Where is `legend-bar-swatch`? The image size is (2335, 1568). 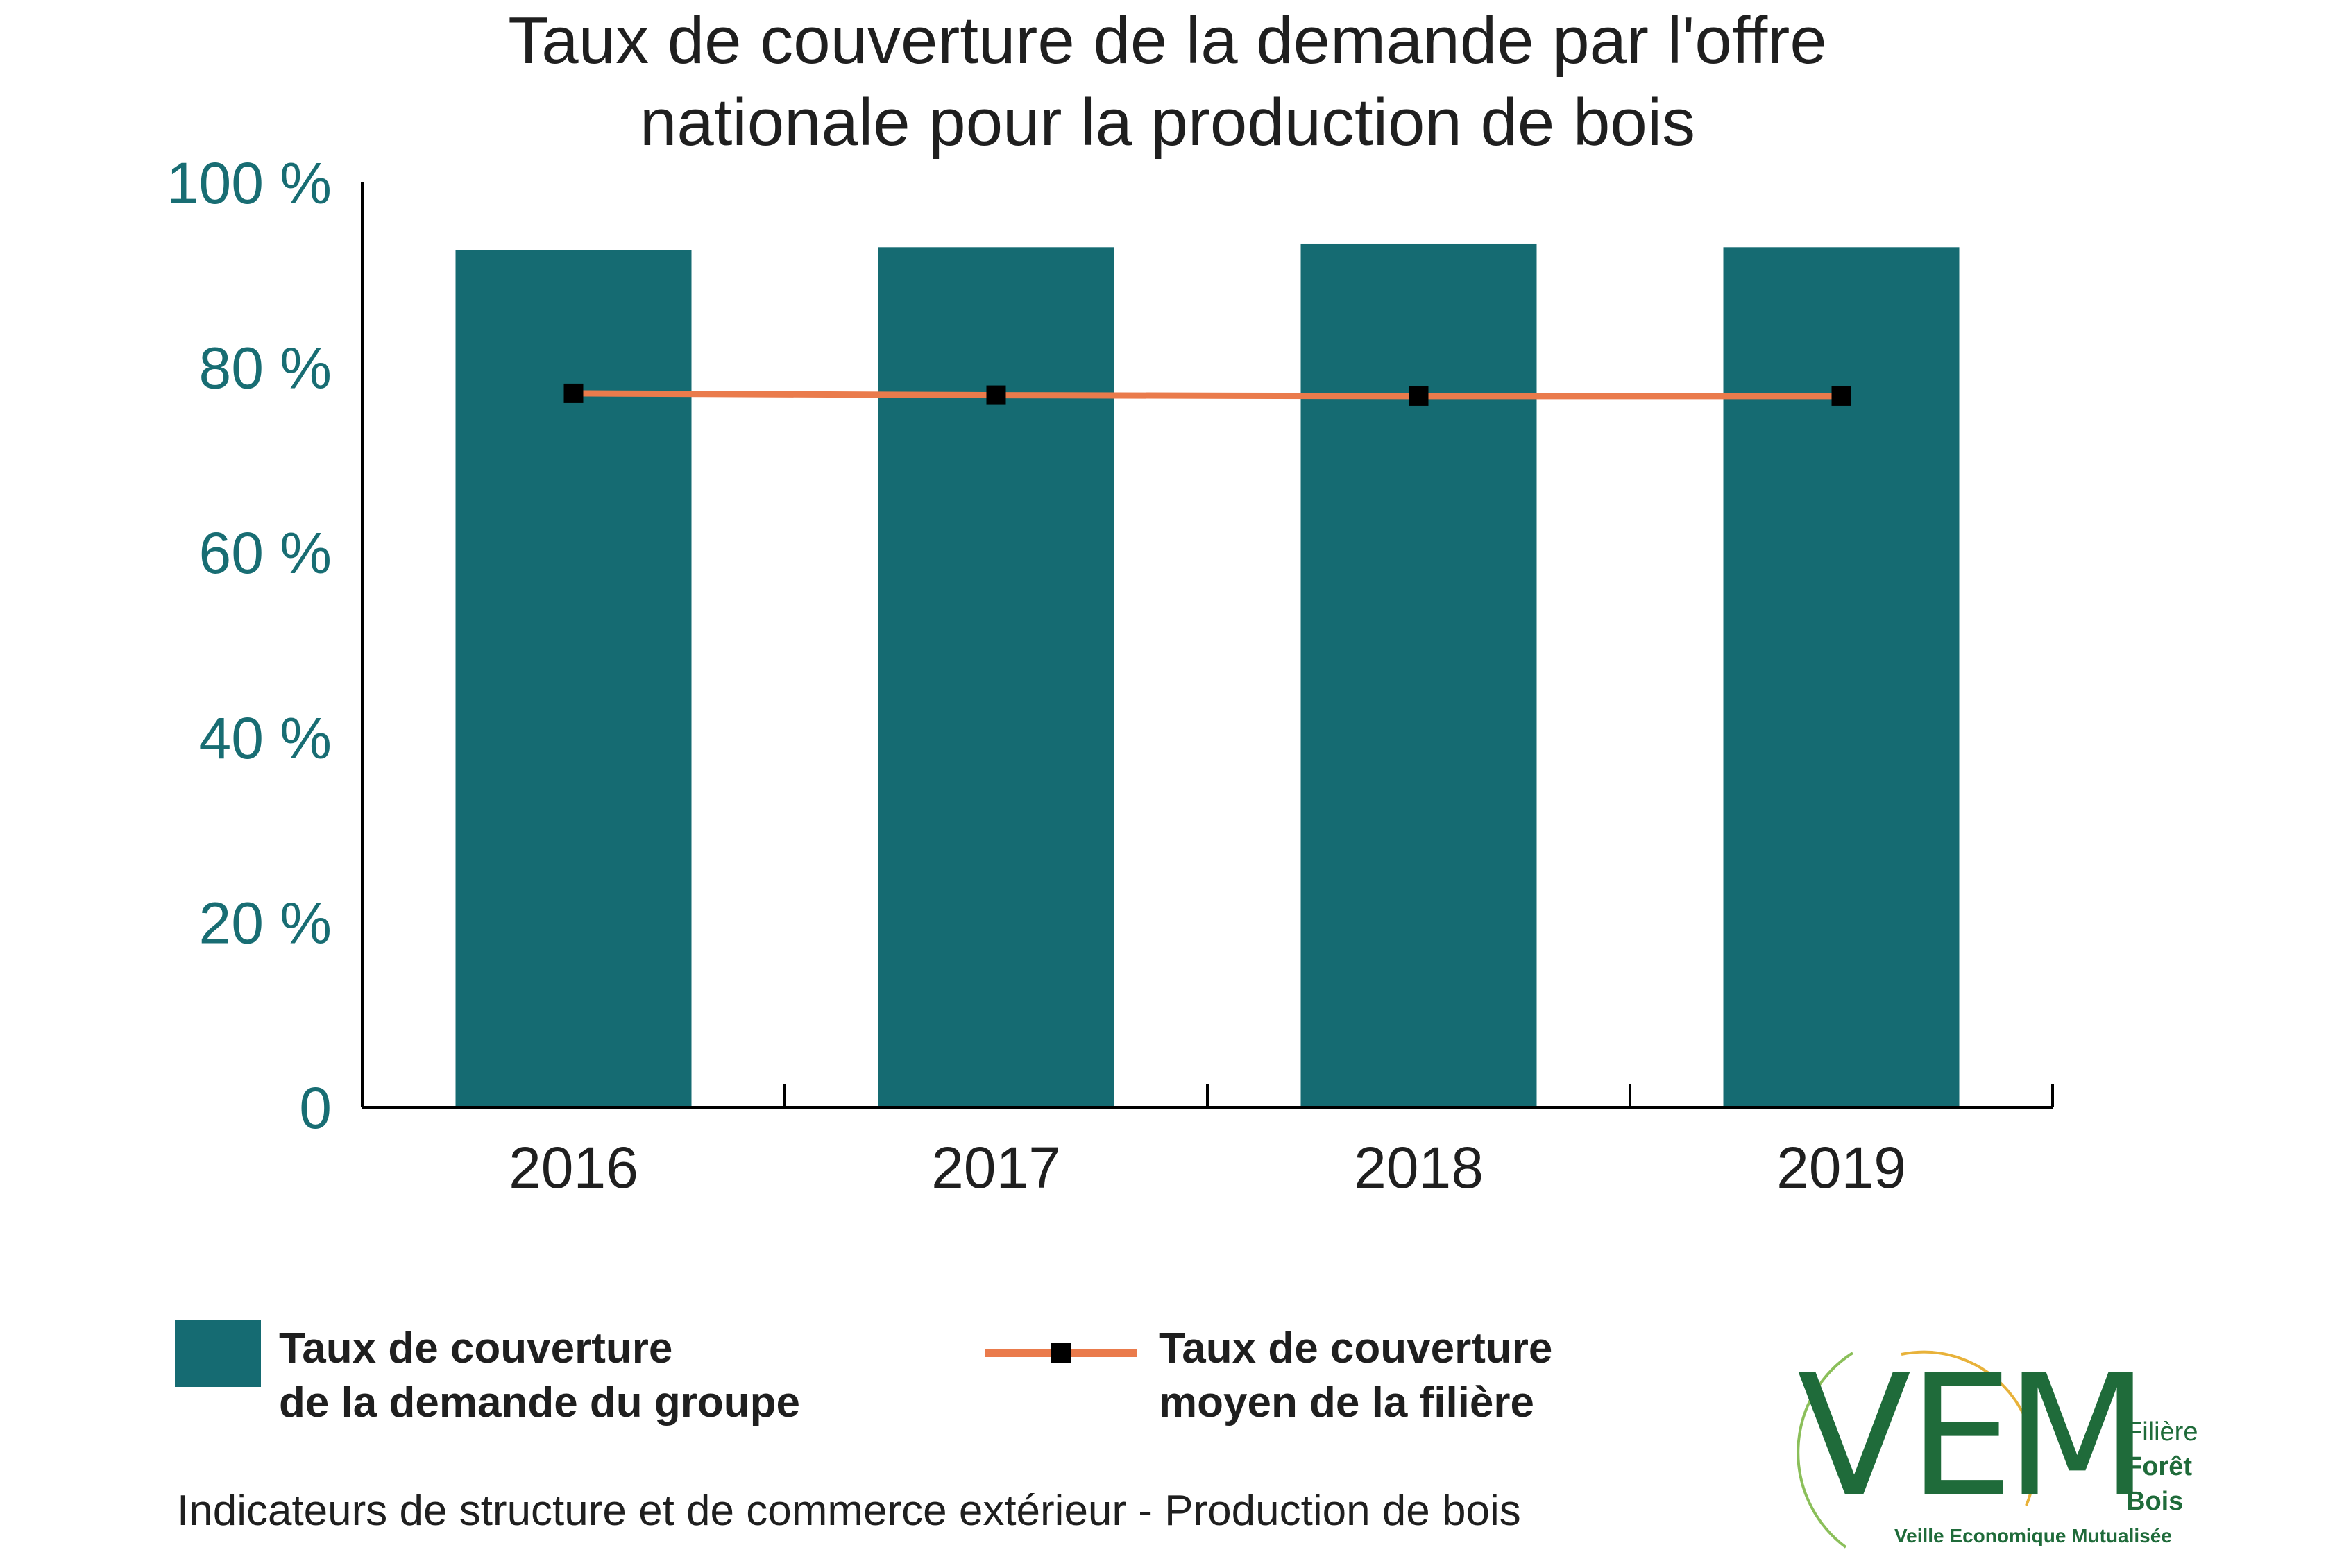
legend-bar-swatch is located at coordinates (218, 1353).